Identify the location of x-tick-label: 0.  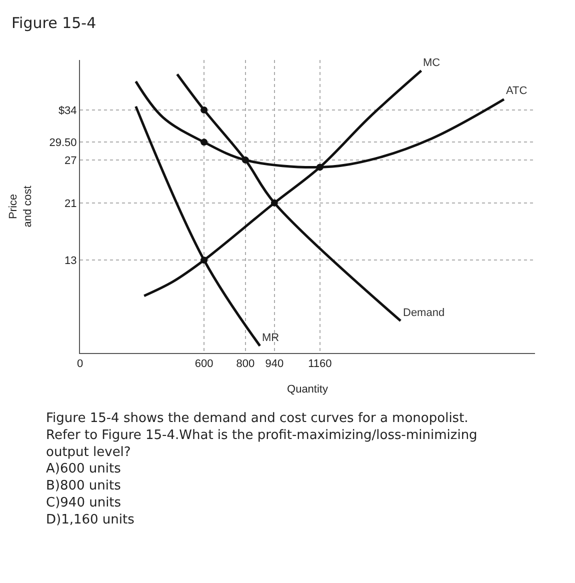
(80, 364).